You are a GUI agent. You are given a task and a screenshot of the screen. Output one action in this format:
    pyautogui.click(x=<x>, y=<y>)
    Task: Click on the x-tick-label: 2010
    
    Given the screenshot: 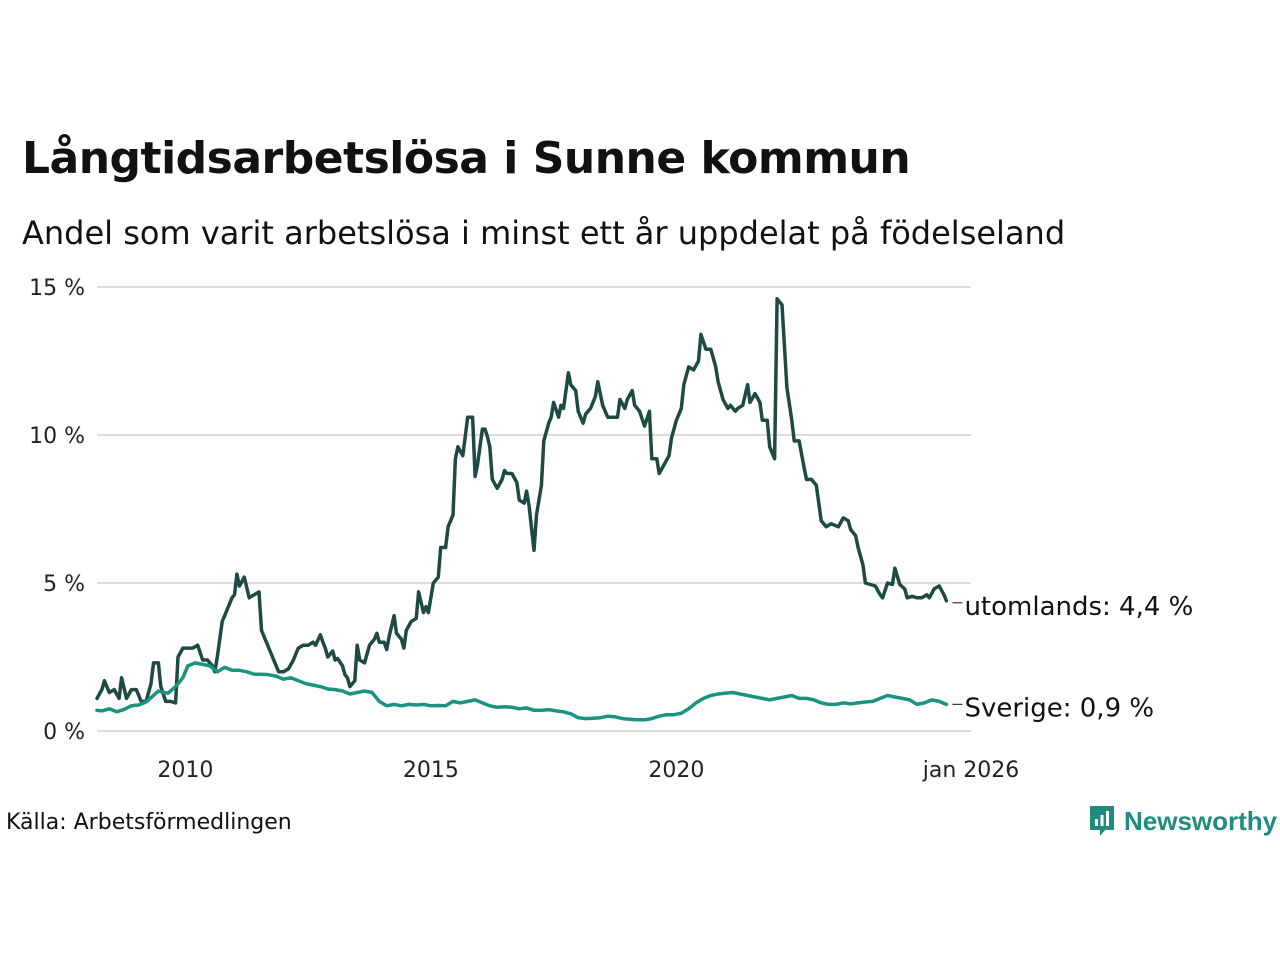 What is the action you would take?
    pyautogui.click(x=185, y=770)
    